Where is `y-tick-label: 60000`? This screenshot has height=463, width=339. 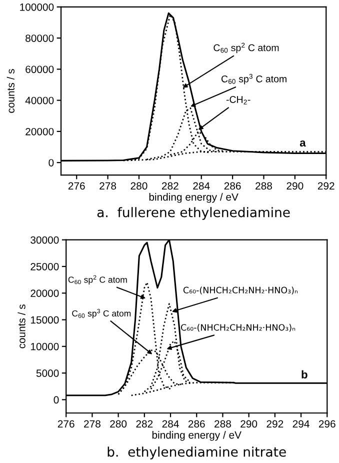
y-tick-label: 60000 is located at coordinates (40, 70).